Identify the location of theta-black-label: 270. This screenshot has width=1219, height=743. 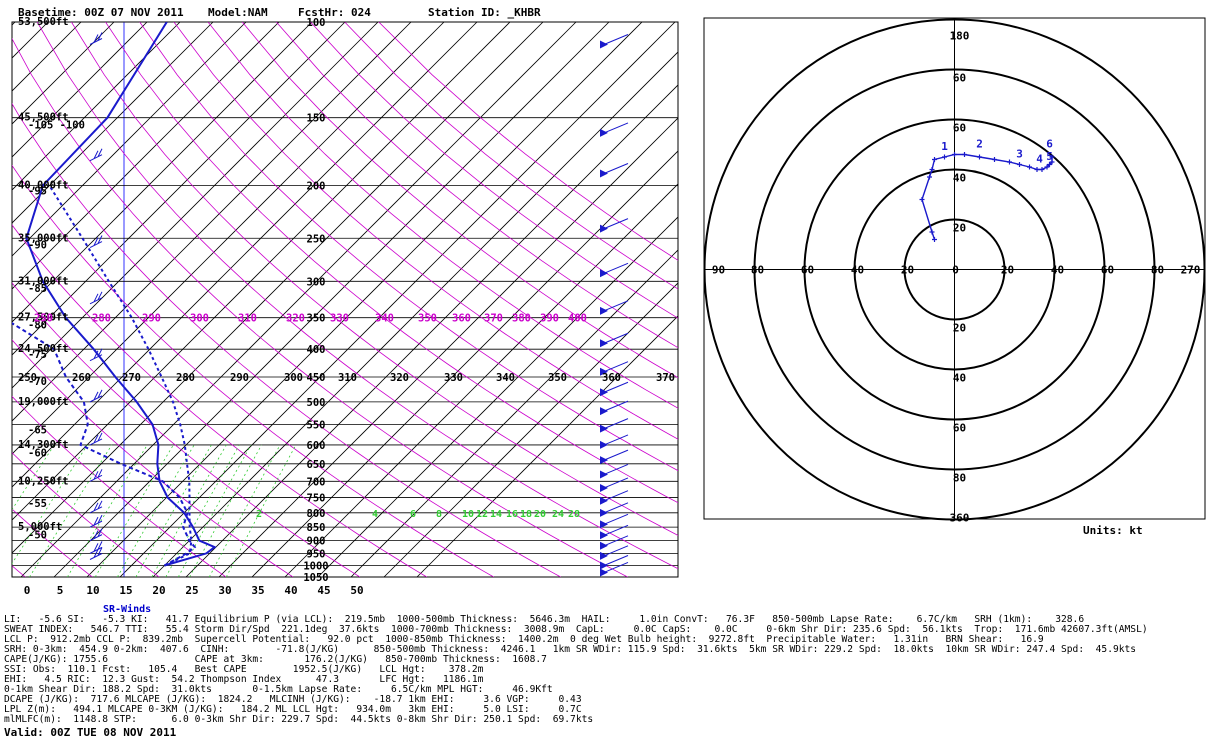
(131, 378).